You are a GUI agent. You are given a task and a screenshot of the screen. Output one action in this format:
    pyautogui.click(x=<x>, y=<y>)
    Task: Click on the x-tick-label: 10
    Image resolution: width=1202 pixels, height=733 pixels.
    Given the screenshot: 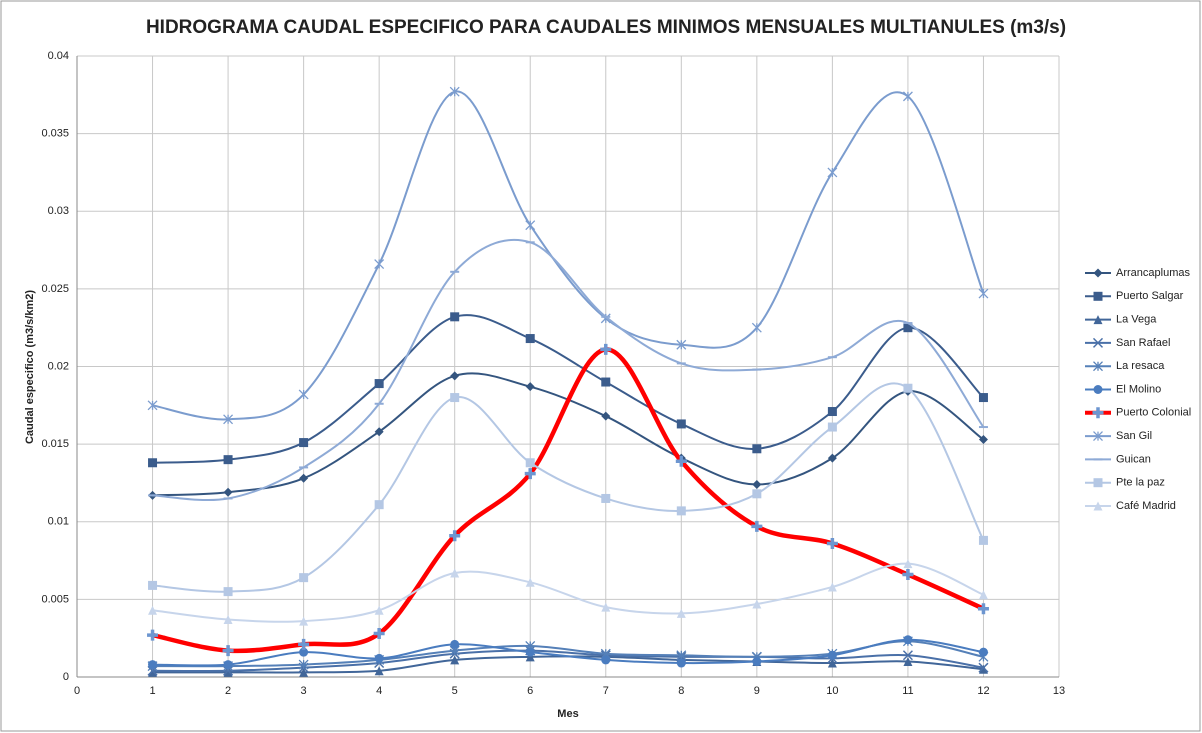 What is the action you would take?
    pyautogui.click(x=832, y=691)
    